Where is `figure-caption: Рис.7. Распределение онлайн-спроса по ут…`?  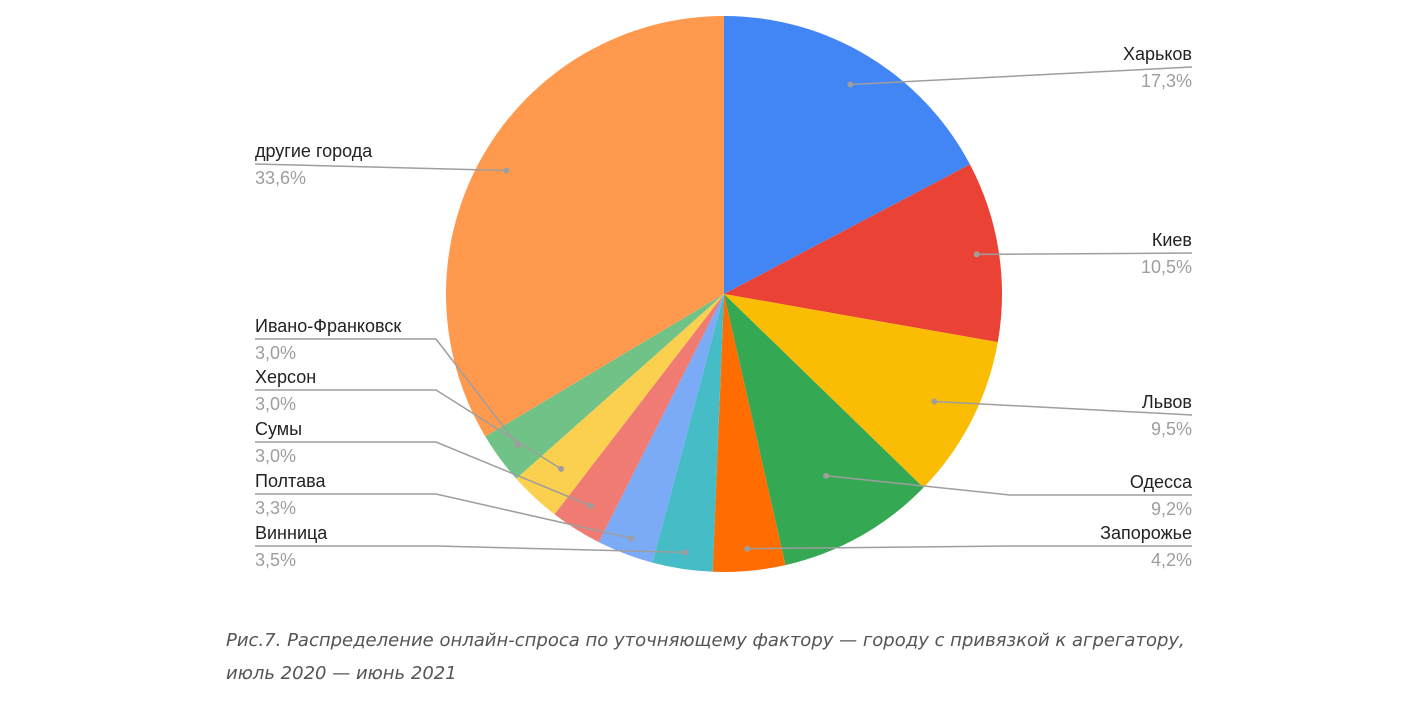
figure-caption: Рис.7. Распределение онлайн-спроса по ут… is located at coordinates (726, 657).